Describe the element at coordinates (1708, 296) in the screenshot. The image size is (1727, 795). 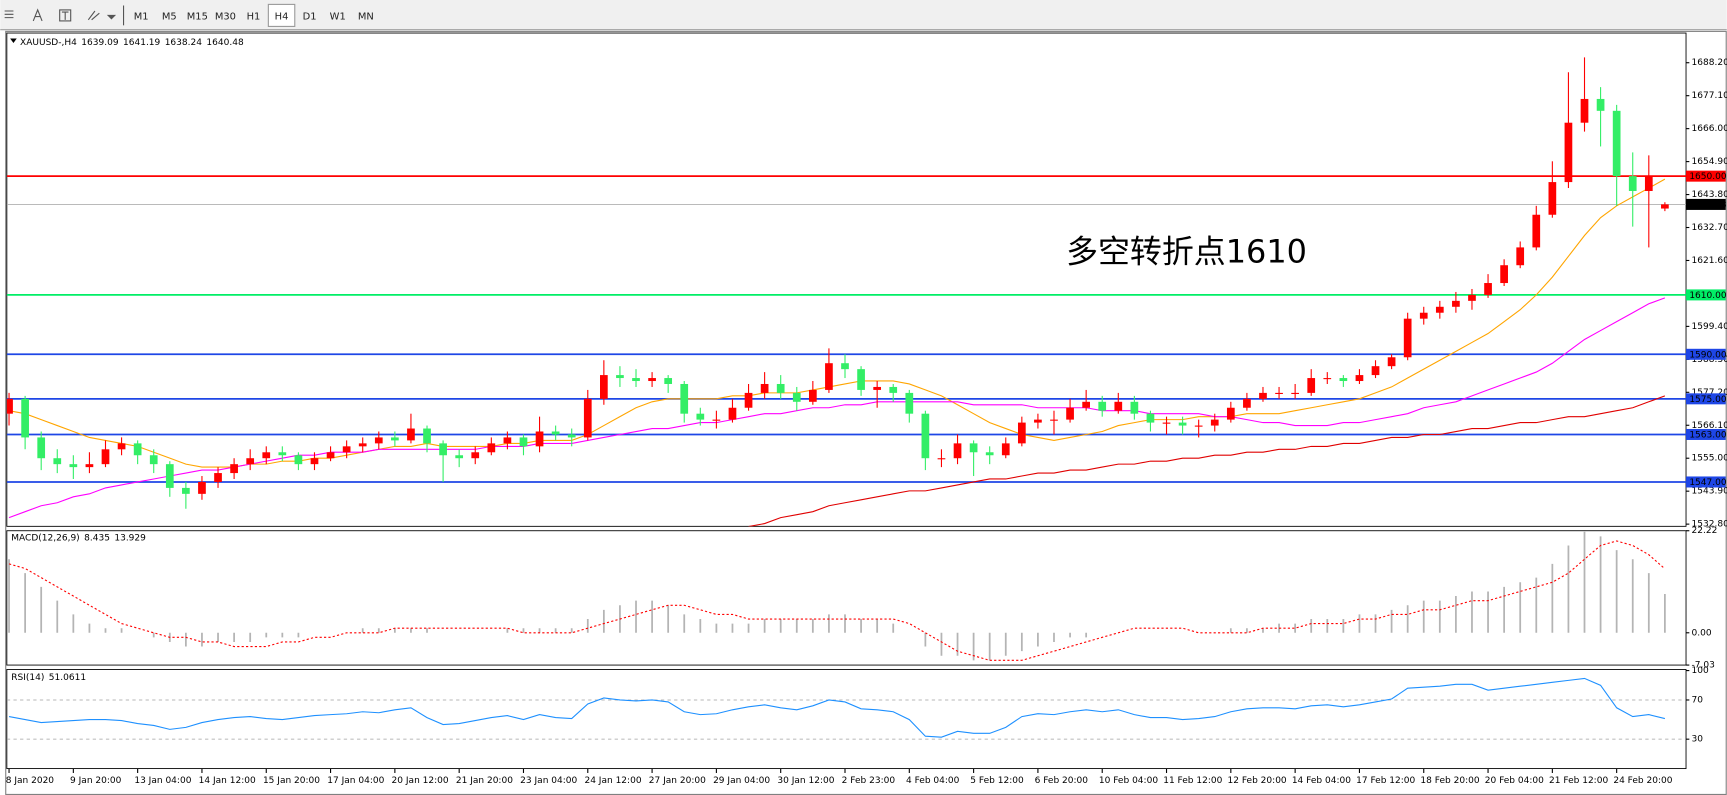
I see `level-tag-label: 1610.00` at that location.